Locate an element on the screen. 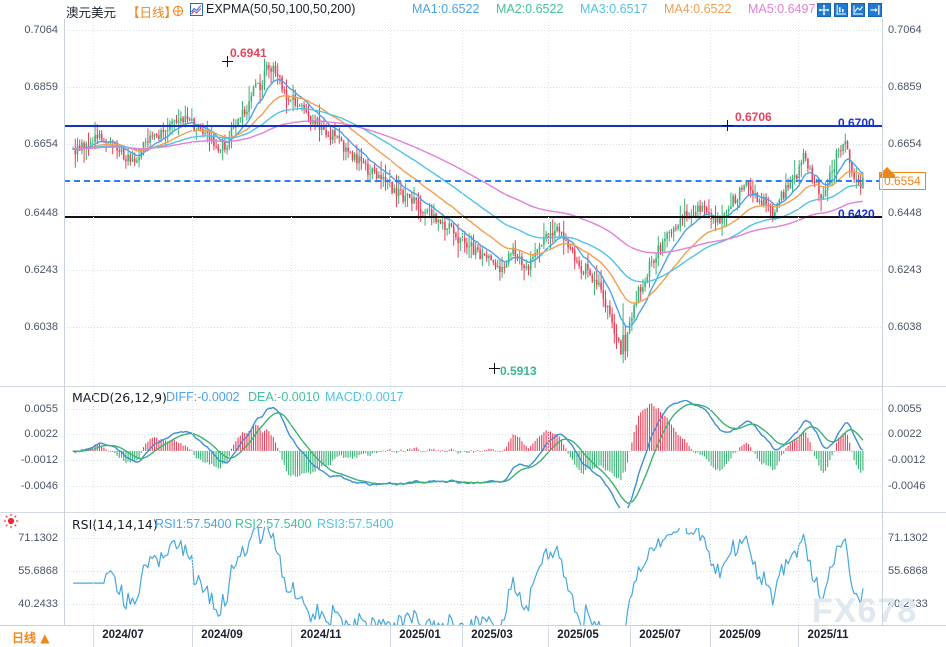  ma3-value: MA3:0.6517 is located at coordinates (614, 9).